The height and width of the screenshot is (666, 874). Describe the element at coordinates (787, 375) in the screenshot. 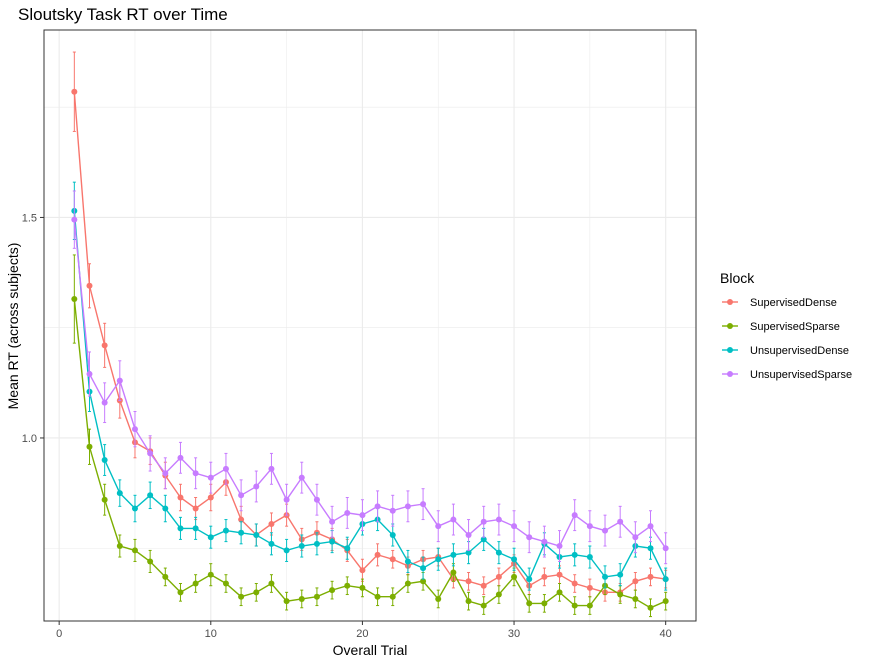

I see `legend-item-unsupervised-sparse: UnsupervisedSparse` at that location.